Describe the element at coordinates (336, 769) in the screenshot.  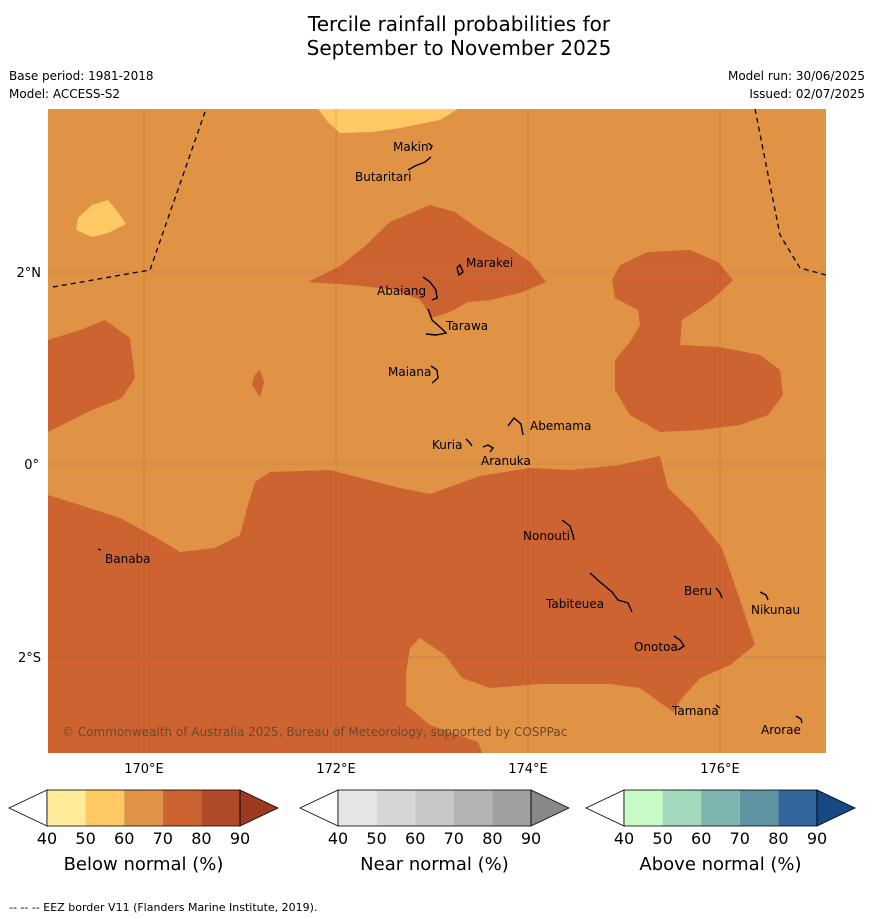
I see `lon-tick-label: 172°E` at that location.